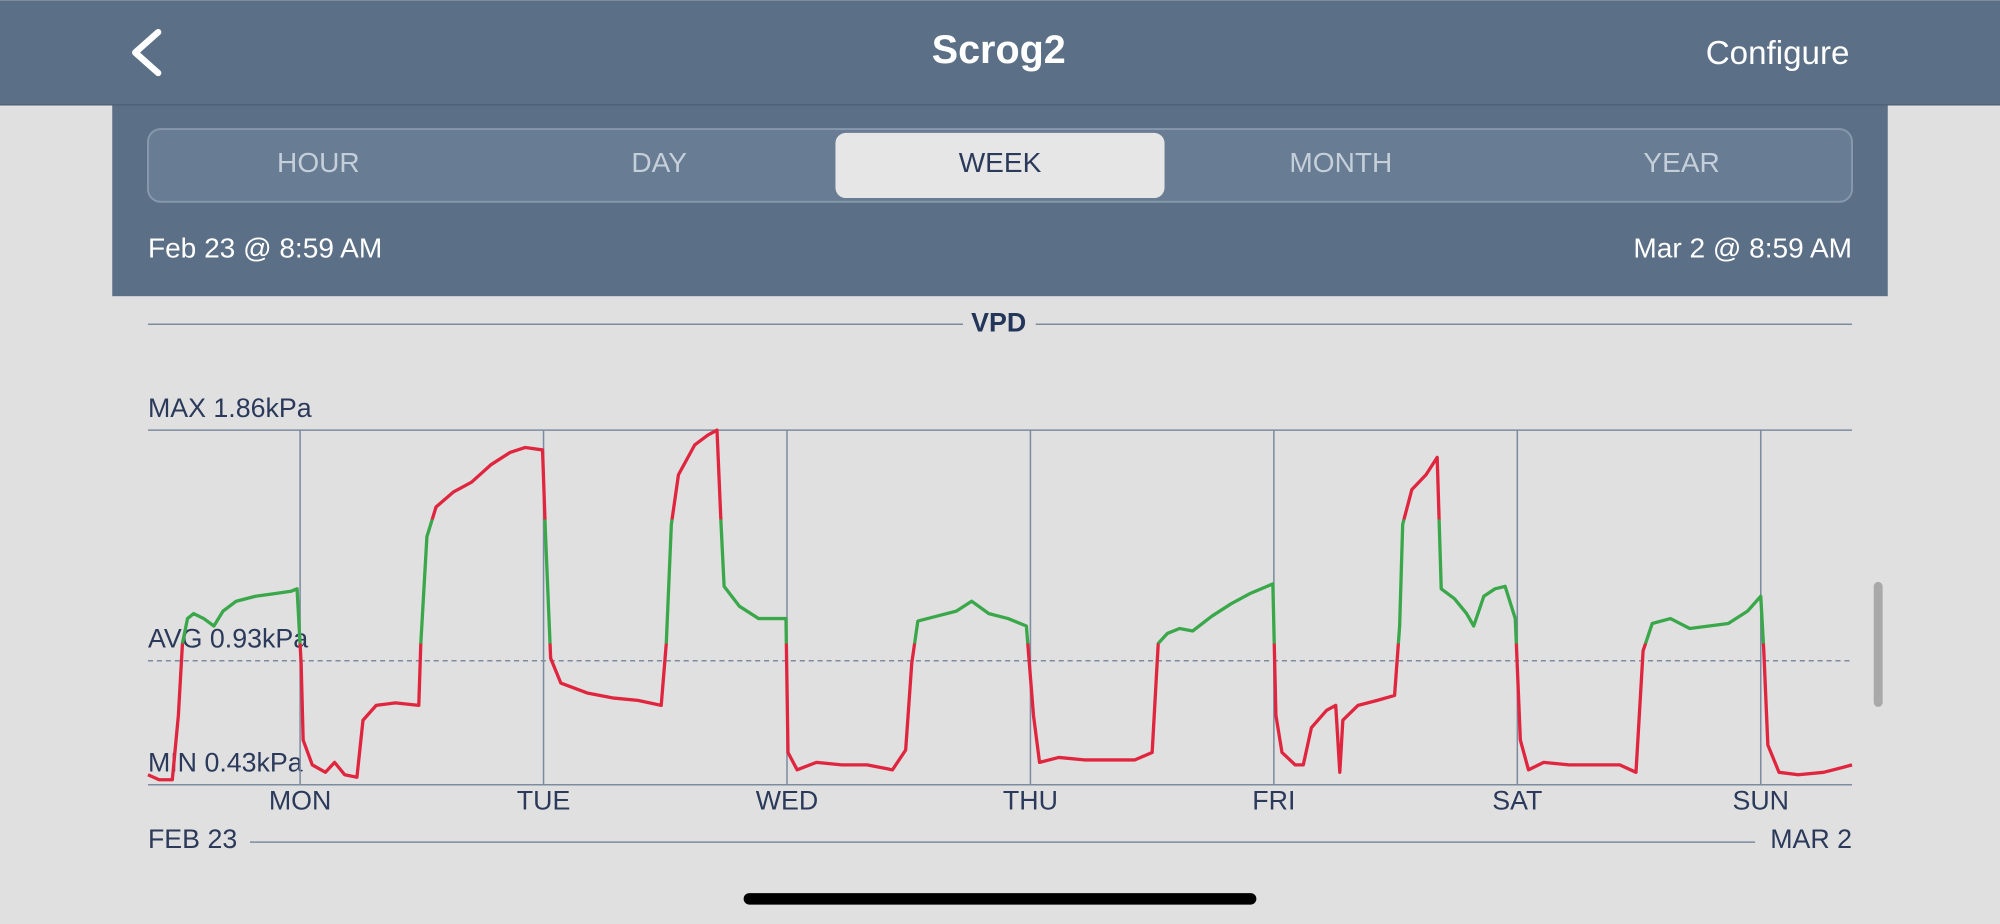  I want to click on tab: DAY, so click(659, 162).